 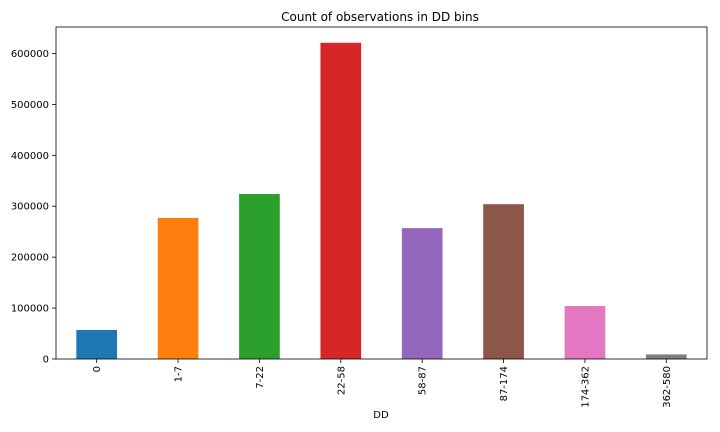 I want to click on y-tick-label: 200000, so click(x=30, y=258).